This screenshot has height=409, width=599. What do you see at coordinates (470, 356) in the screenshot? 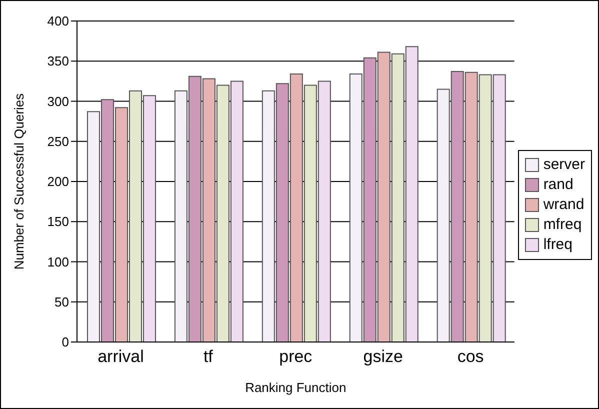
I see `x-tick-label: cos` at bounding box center [470, 356].